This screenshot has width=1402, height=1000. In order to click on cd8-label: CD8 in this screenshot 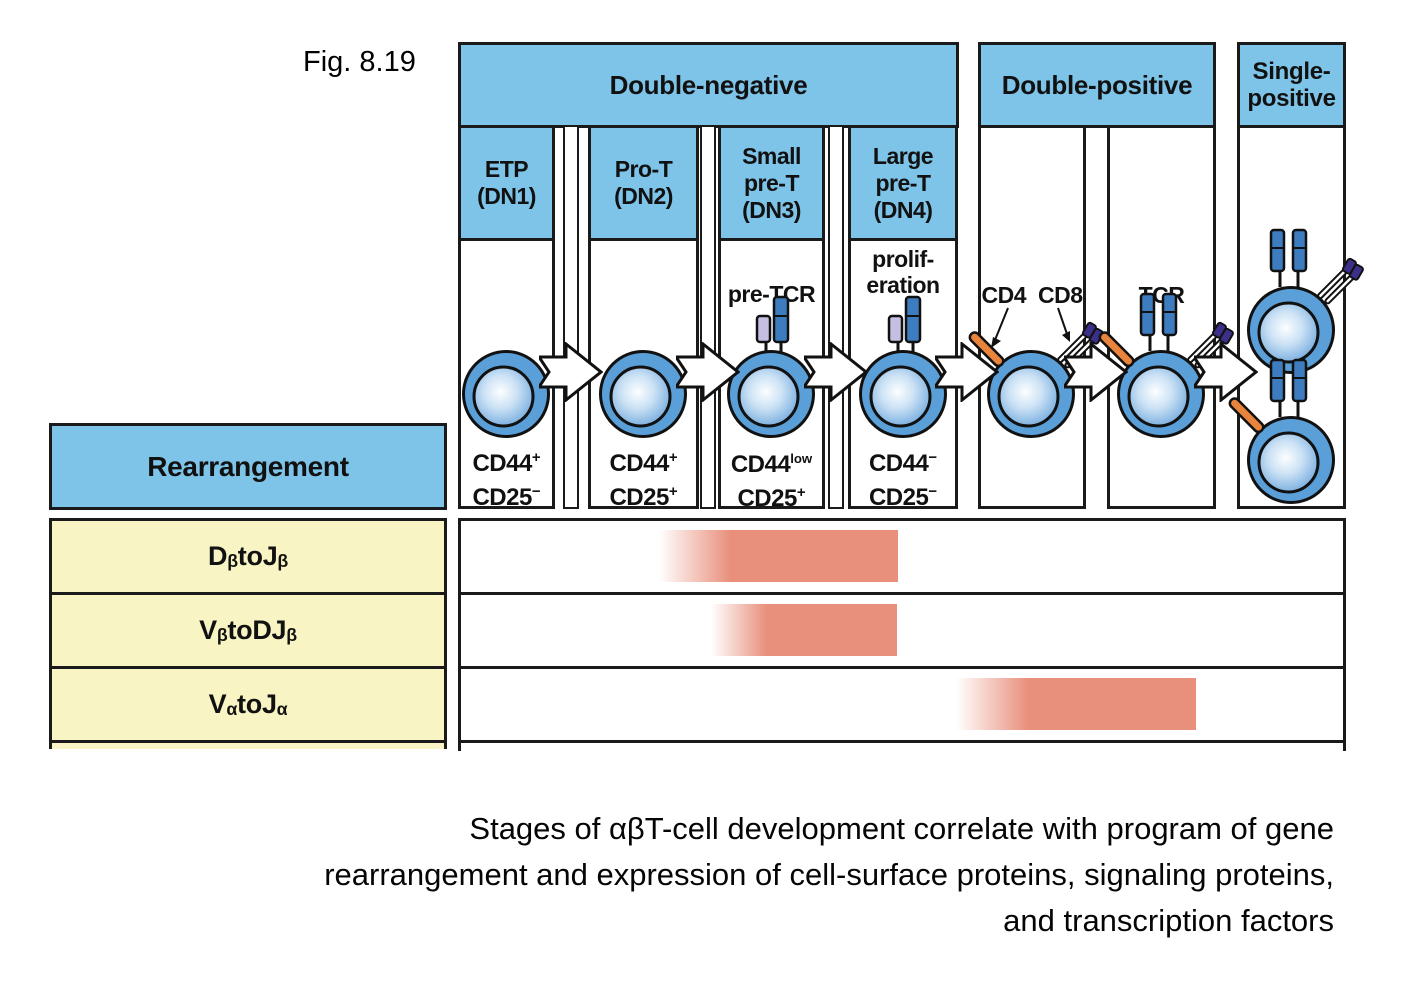, I will do `click(1060, 295)`.